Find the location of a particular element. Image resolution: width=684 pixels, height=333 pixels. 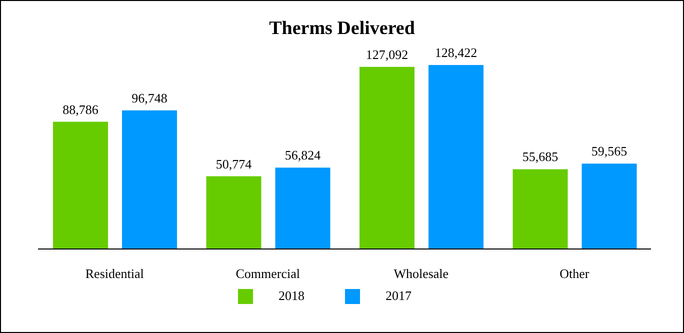

data-label: 55,685 is located at coordinates (540, 156).